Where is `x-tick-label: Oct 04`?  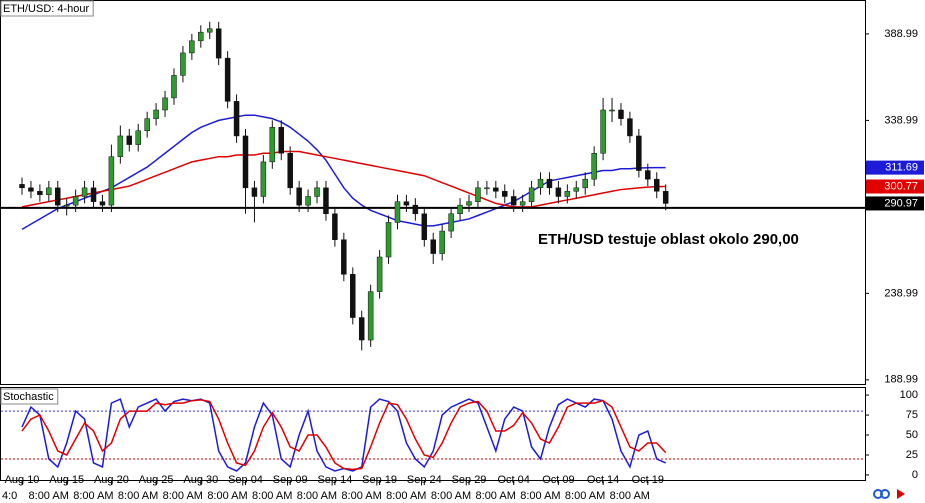
x-tick-label: Oct 04 is located at coordinates (513, 480).